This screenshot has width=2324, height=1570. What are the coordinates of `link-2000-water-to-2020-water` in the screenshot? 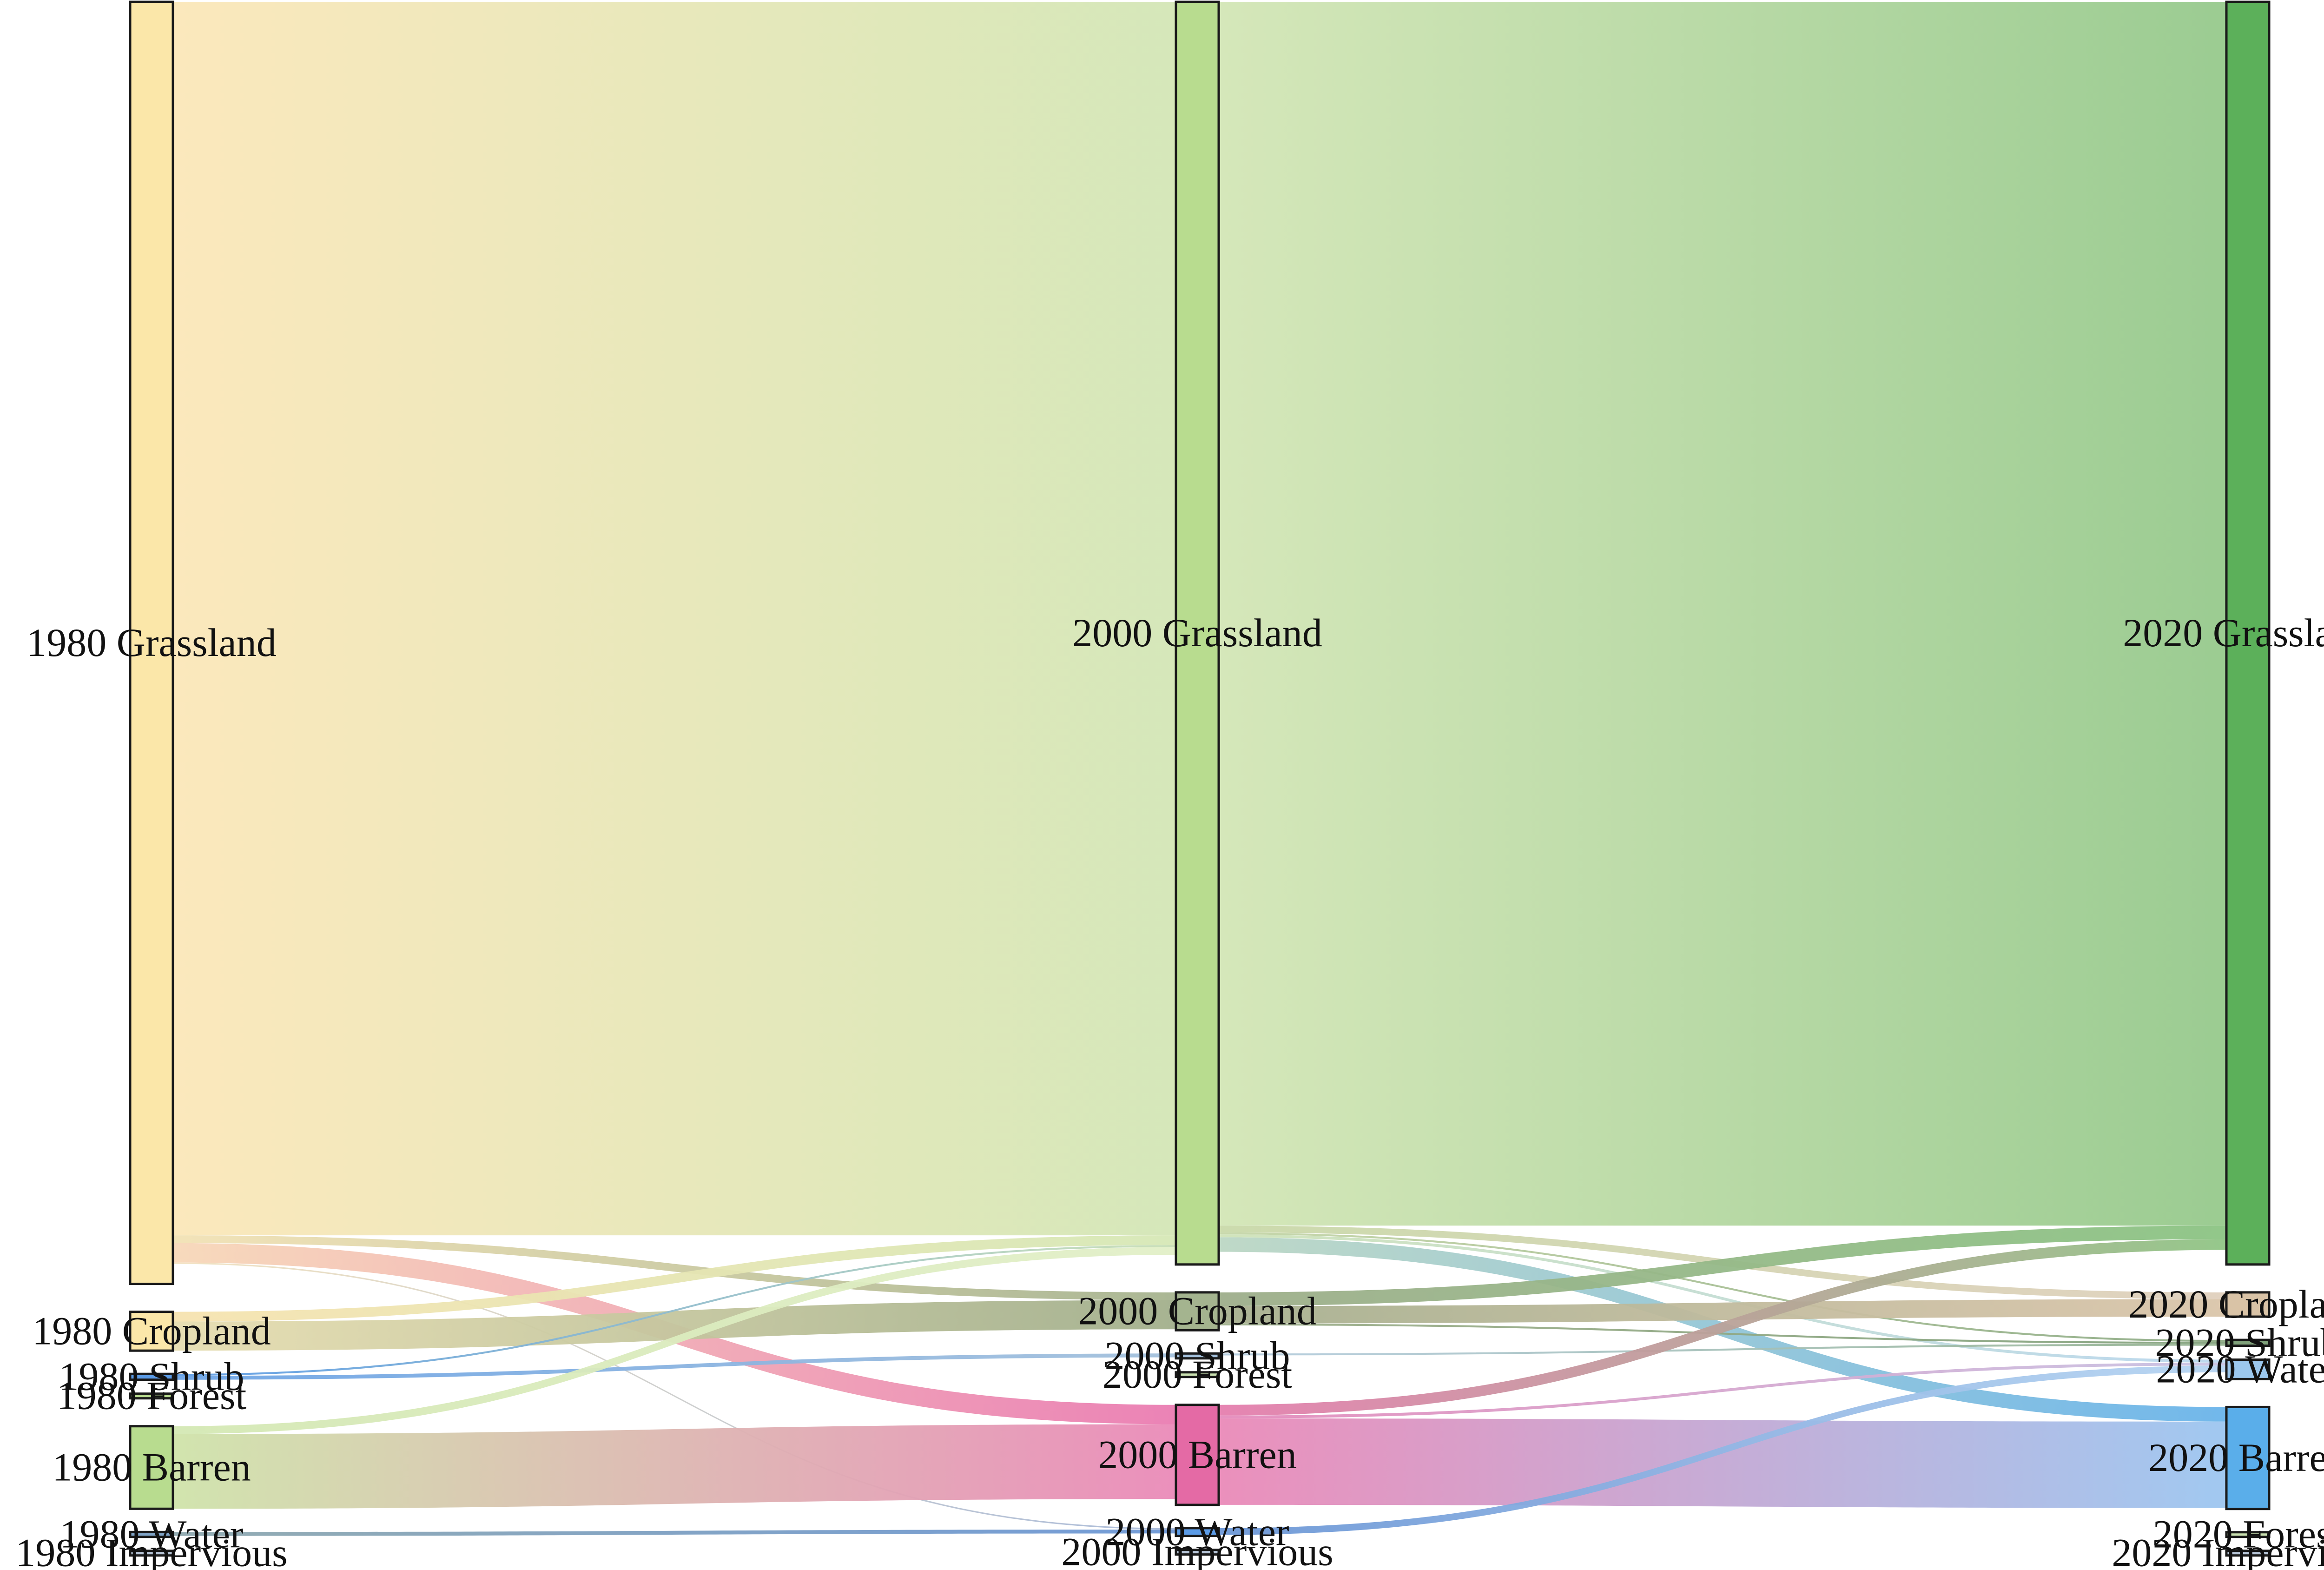 It's located at (1722, 1450).